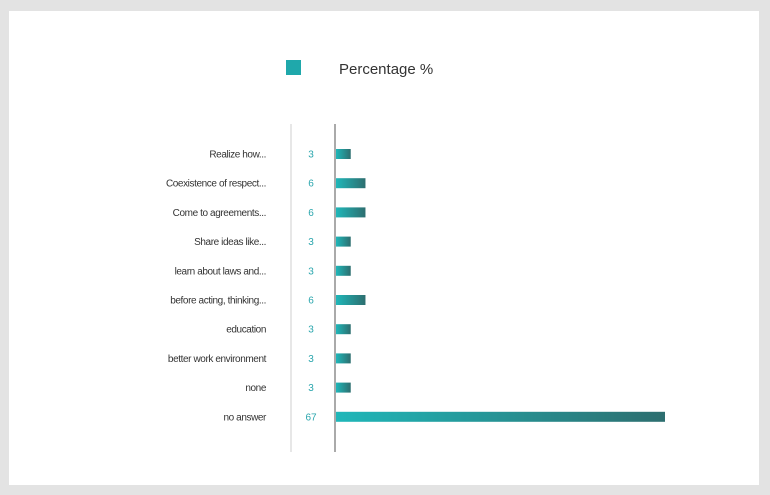 This screenshot has width=770, height=495. I want to click on category-label: no answer, so click(245, 417).